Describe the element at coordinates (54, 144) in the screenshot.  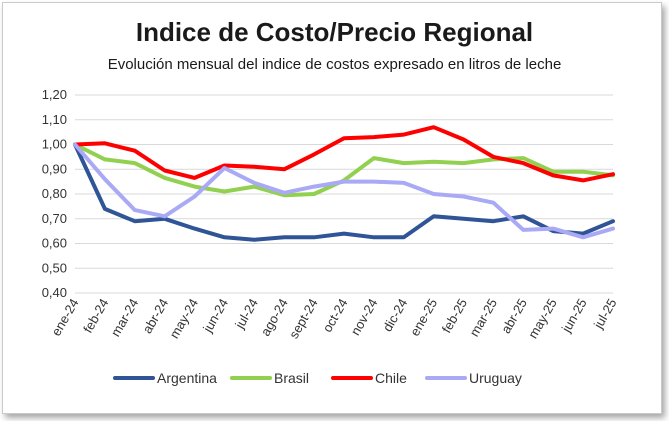
I see `y-tick-label: 1,00` at that location.